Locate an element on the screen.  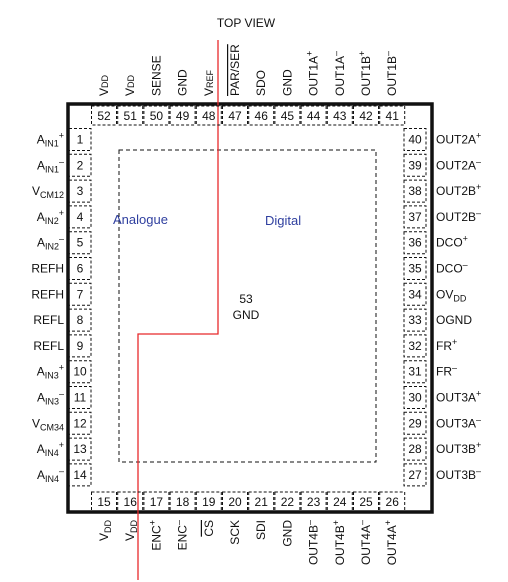
pin-number: 29 is located at coordinates (415, 423).